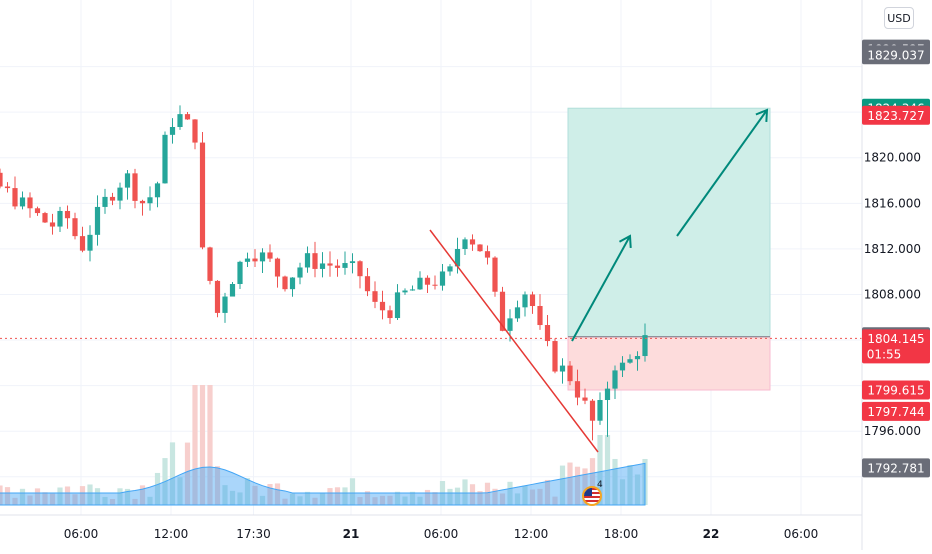 Image resolution: width=932 pixels, height=554 pixels. Describe the element at coordinates (895, 468) in the screenshot. I see `price-tag-label: 1792.781` at that location.